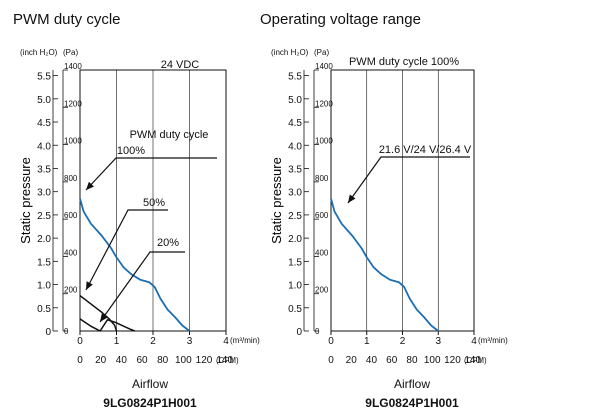 Image resolution: width=598 pixels, height=414 pixels. I want to click on y-tick-label-inch-right: 1.0, so click(295, 286).